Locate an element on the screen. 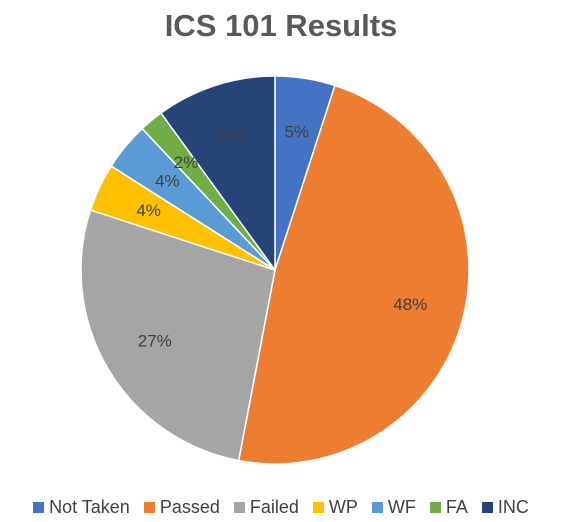 Image resolution: width=562 pixels, height=522 pixels. legend-item-passed: Passed is located at coordinates (181, 507).